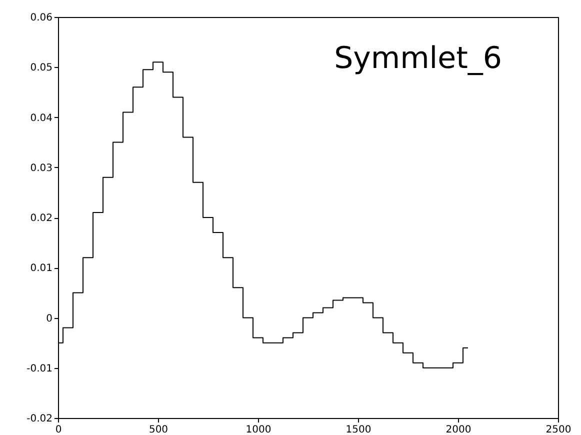 Image resolution: width=581 pixels, height=435 pixels. I want to click on x-tick-label: 2000, so click(459, 429).